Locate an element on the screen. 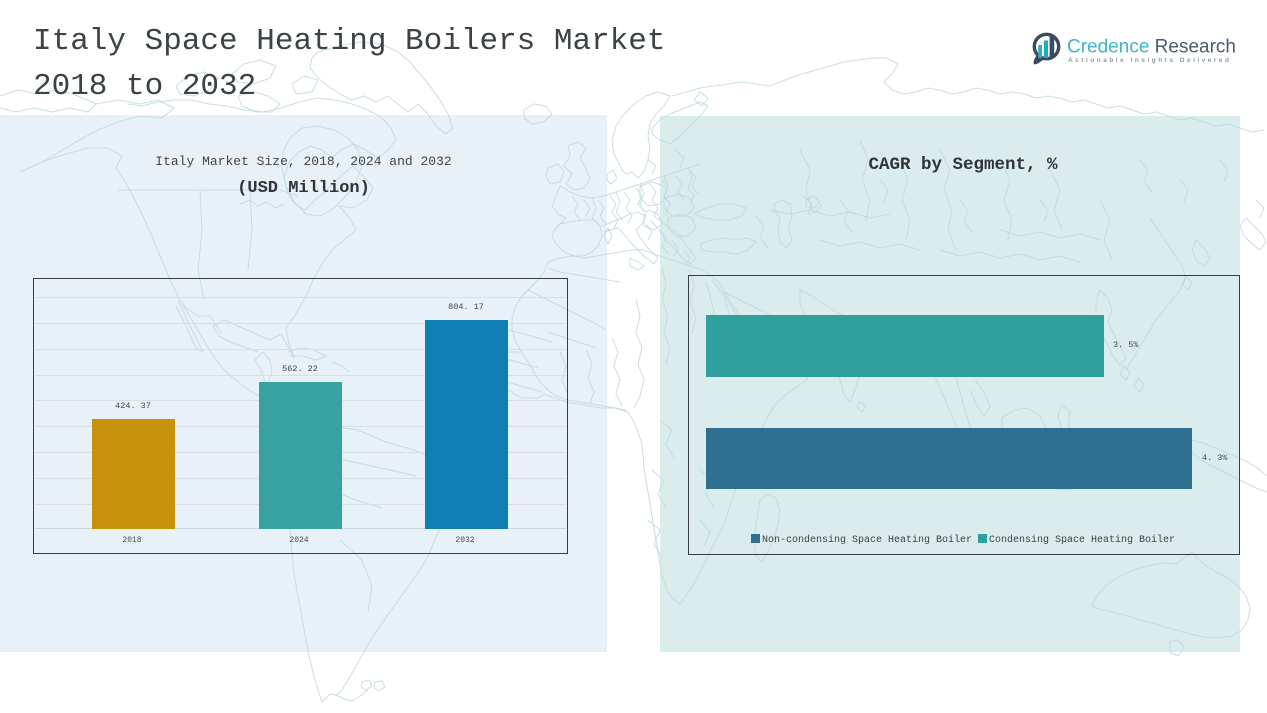 The height and width of the screenshot is (713, 1267). svg-text: Credence Research is located at coordinates (1151, 47).